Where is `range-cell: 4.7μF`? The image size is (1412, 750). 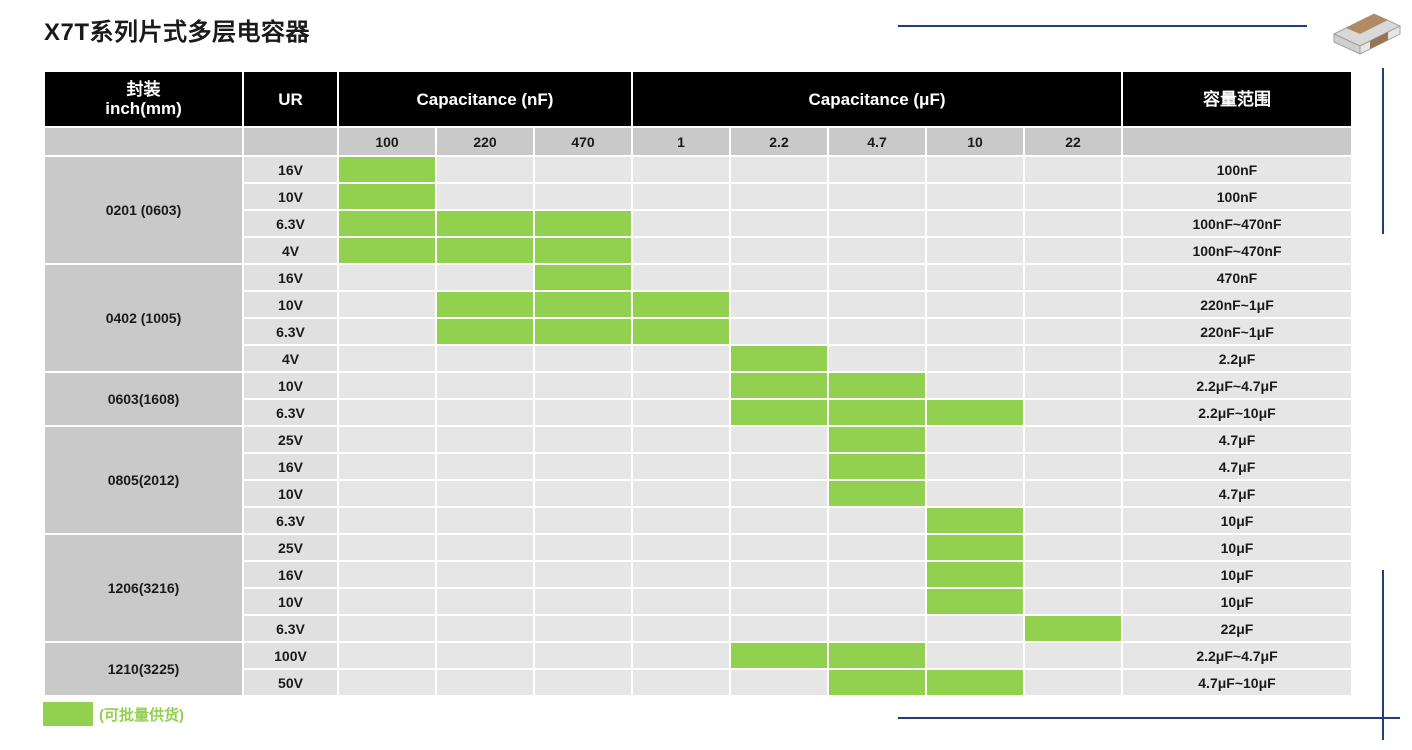
range-cell: 4.7μF is located at coordinates (1237, 466).